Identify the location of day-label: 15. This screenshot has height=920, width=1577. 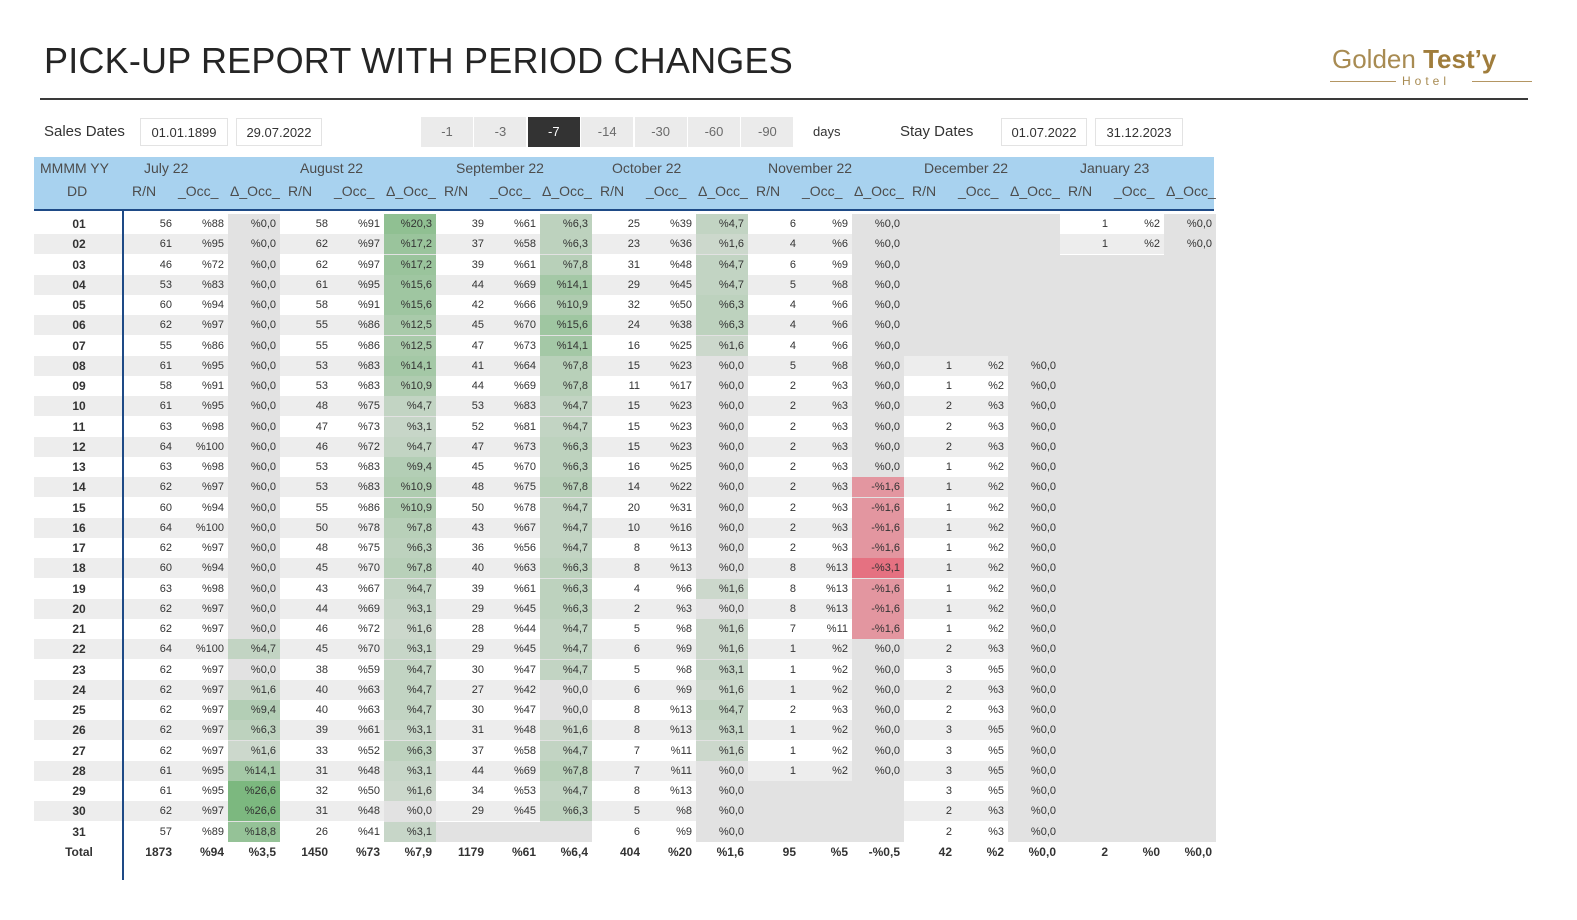
(79, 507).